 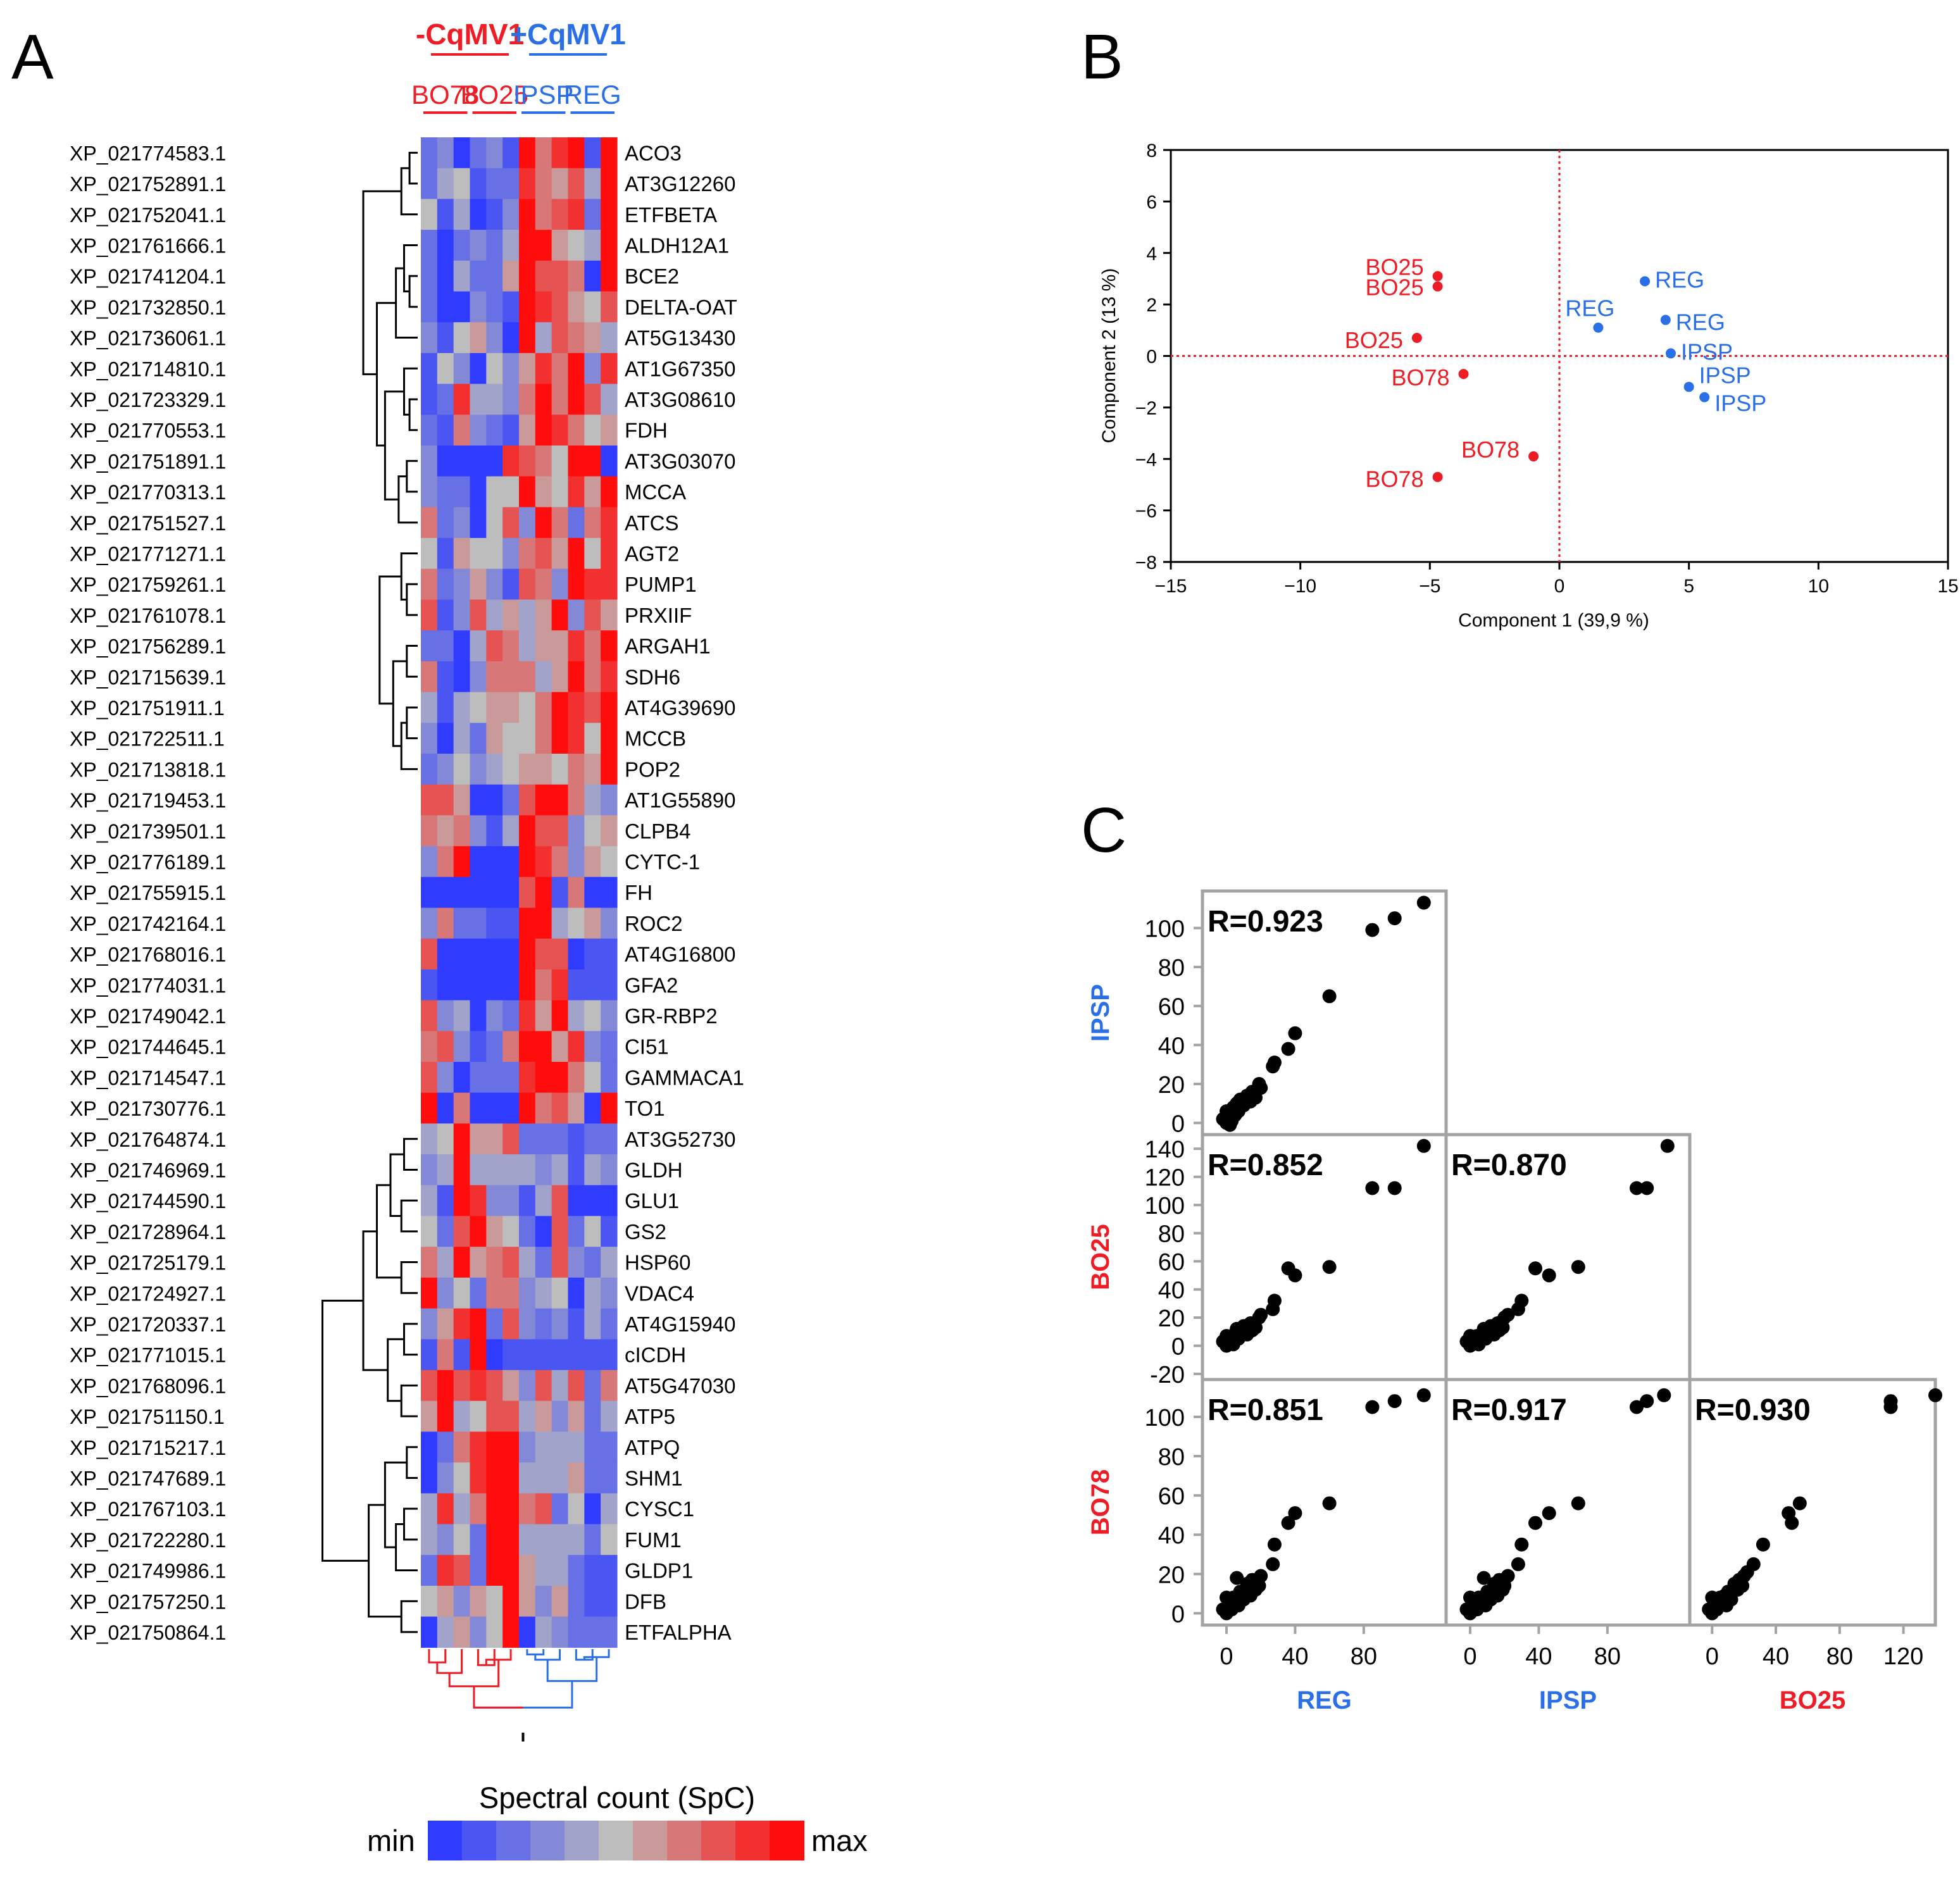 I want to click on heatmap-row-id: XP_021749986.1, so click(x=148, y=1571).